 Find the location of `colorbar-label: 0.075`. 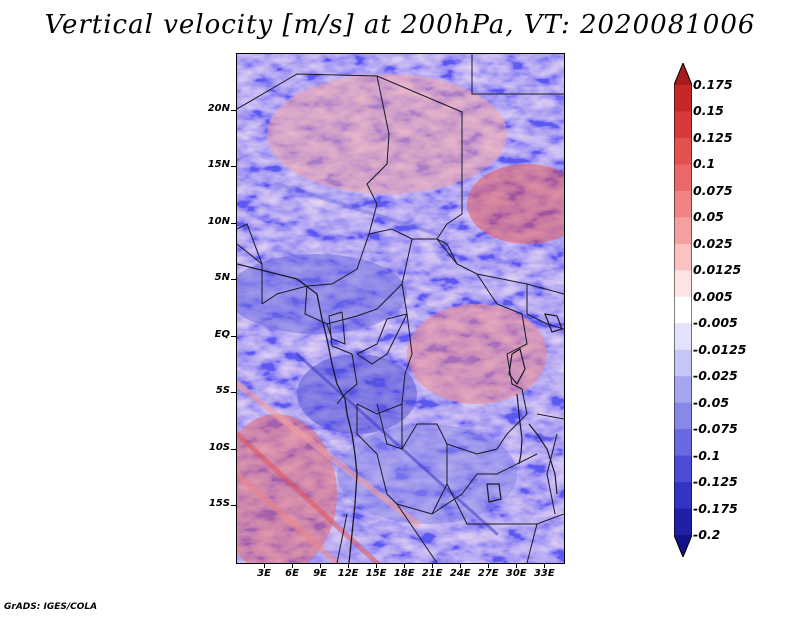

colorbar-label: 0.075 is located at coordinates (713, 190).